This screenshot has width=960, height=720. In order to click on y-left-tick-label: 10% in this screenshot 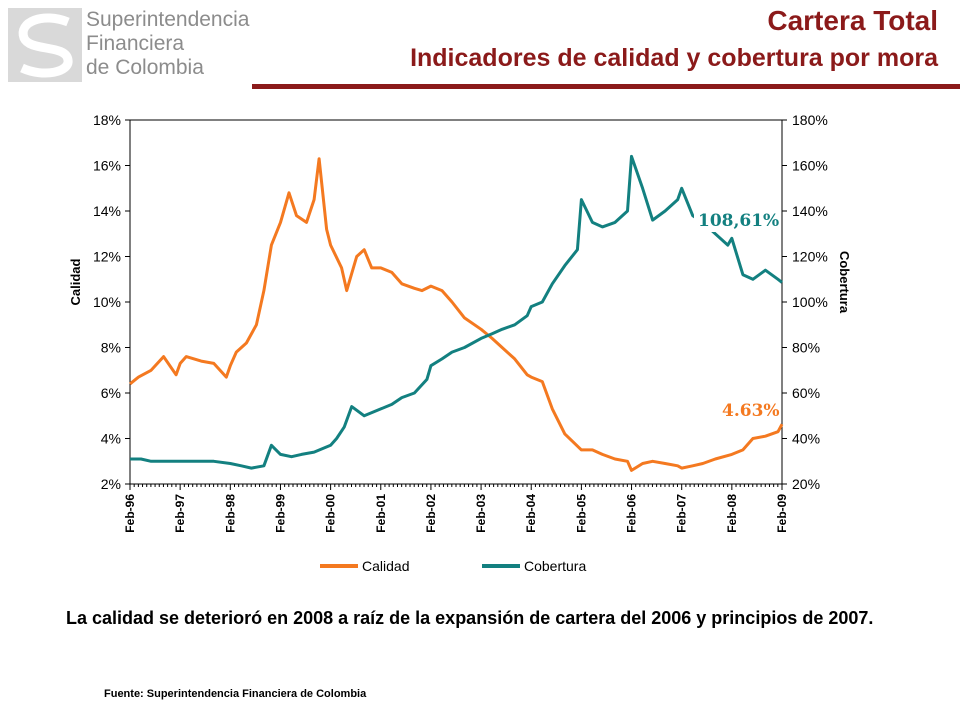, I will do `click(107, 302)`.